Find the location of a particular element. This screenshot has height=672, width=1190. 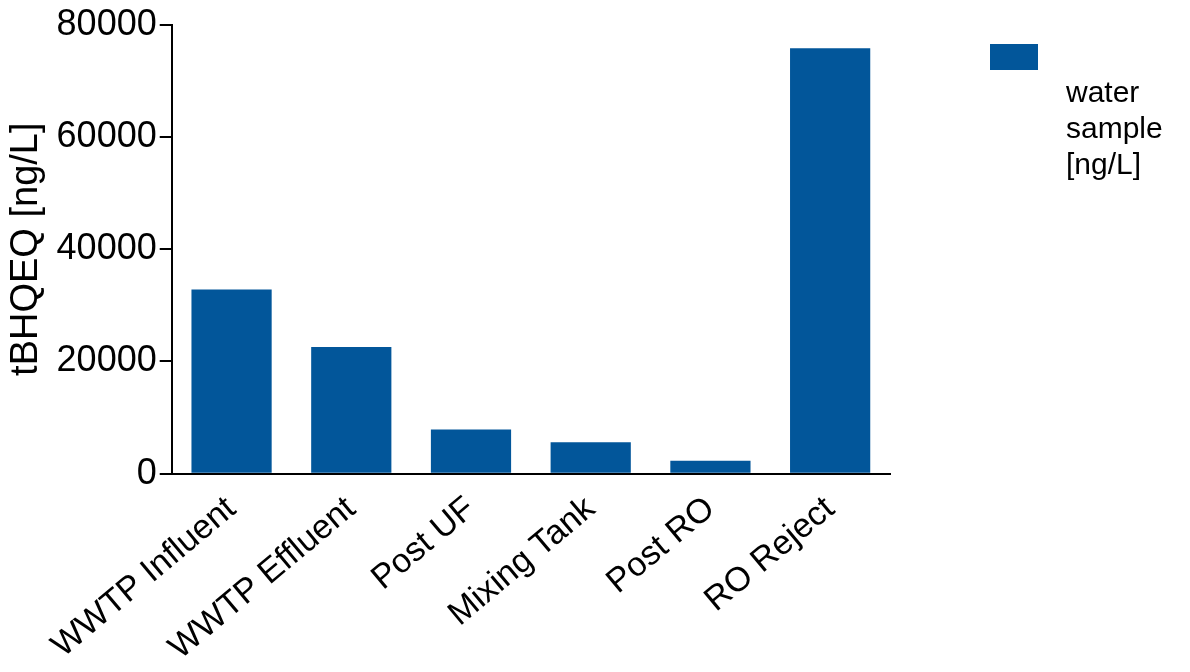

y-tick-label: 60000 is located at coordinates (106, 134).